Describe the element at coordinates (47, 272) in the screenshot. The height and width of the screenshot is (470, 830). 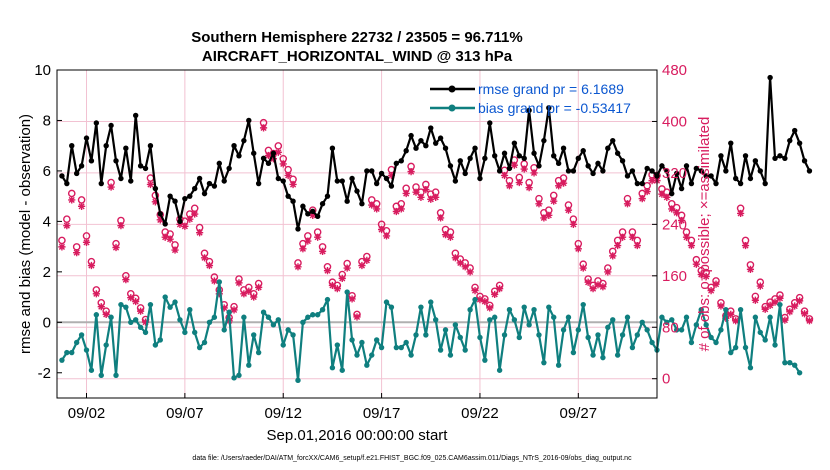
I see `y-left-tick-label: 2` at that location.